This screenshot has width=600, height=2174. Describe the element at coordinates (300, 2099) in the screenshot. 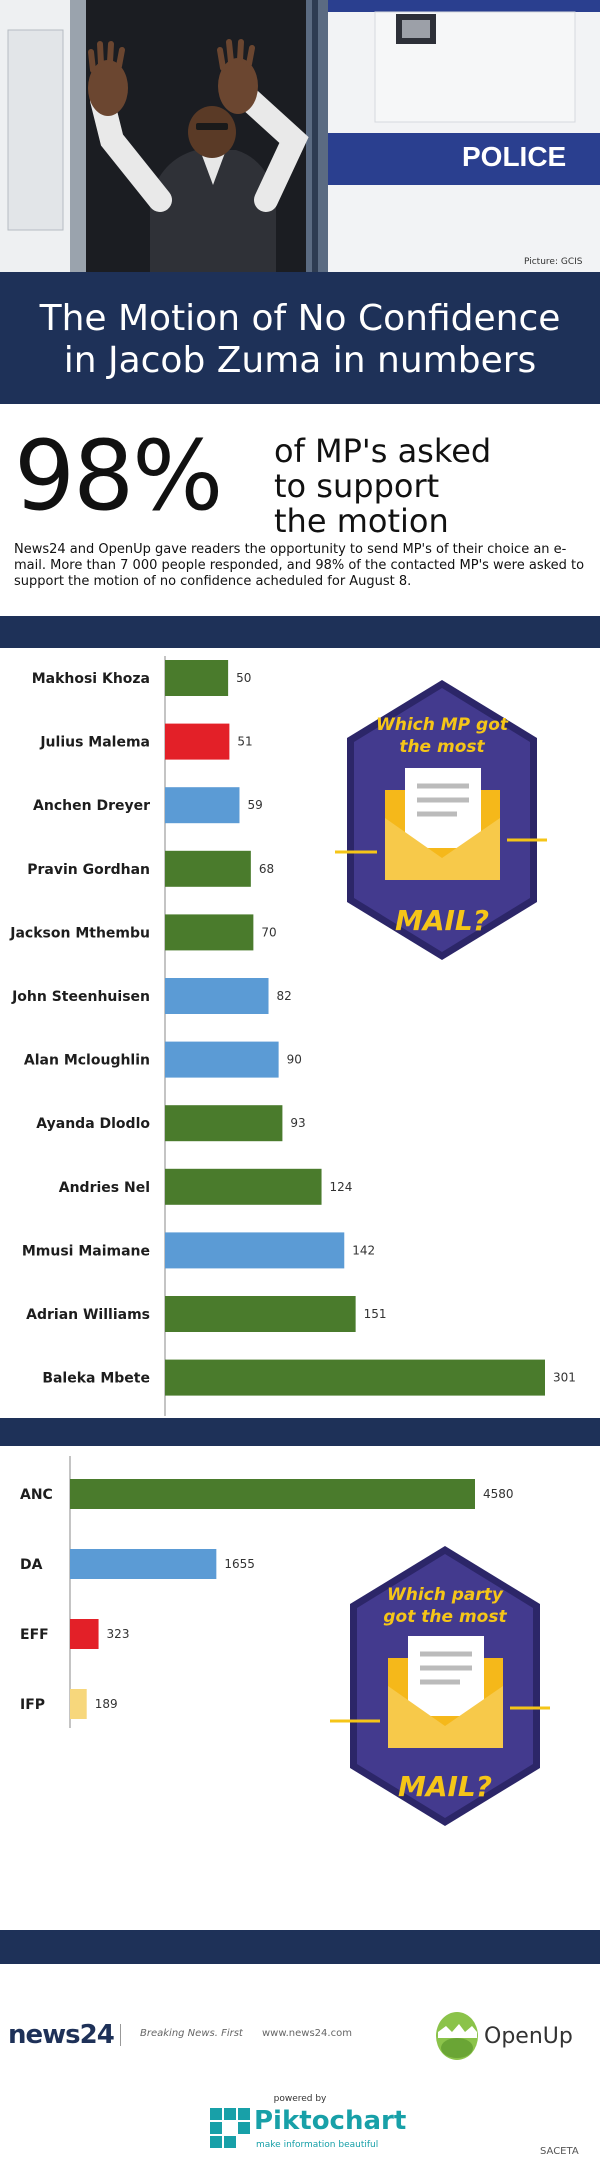

I see `powered-by-text: powered by` at that location.